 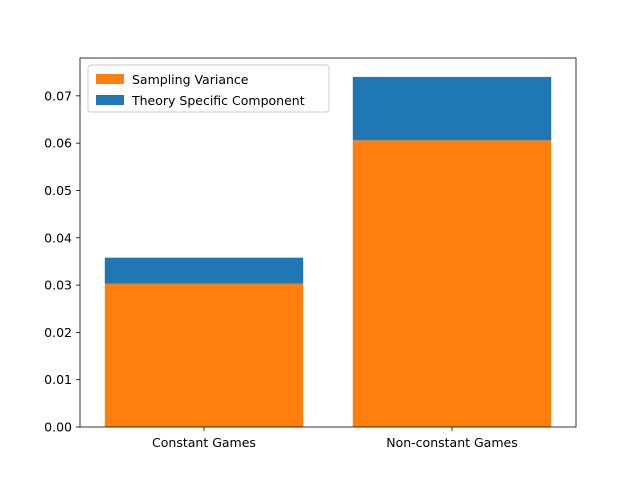 I want to click on legend-label: Theory Specific Component, so click(x=218, y=100).